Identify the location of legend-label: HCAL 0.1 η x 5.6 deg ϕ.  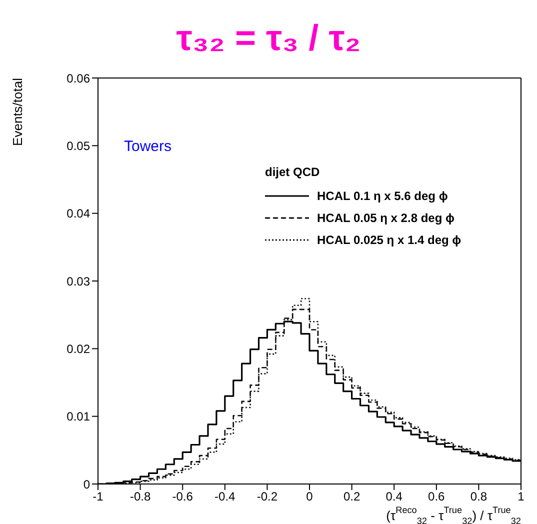
(382, 196).